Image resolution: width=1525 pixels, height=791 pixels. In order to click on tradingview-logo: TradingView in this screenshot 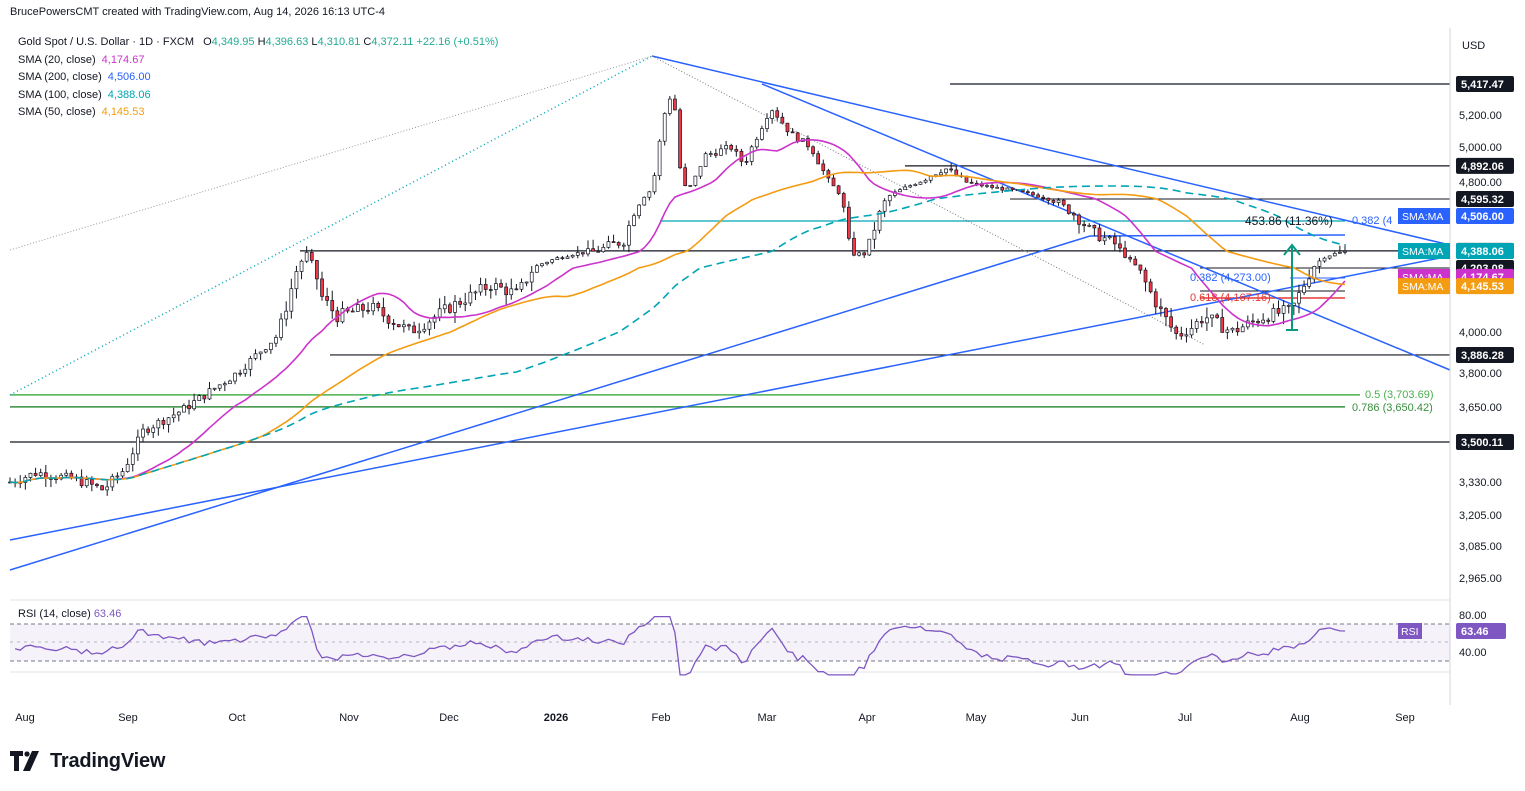, I will do `click(87, 761)`.